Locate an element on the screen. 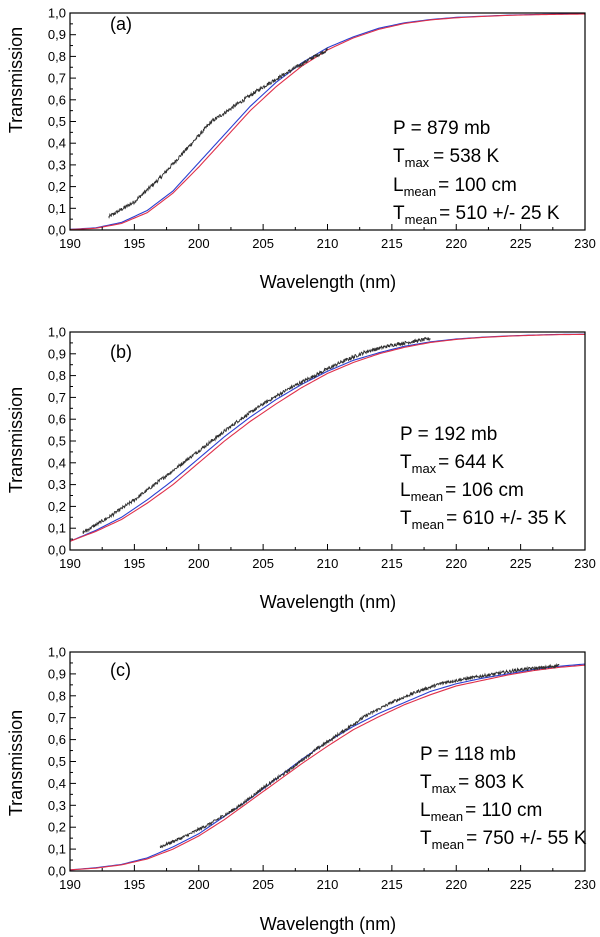 Image resolution: width=600 pixels, height=937 pixels. pressure-label: P = 192 mb is located at coordinates (448, 434).